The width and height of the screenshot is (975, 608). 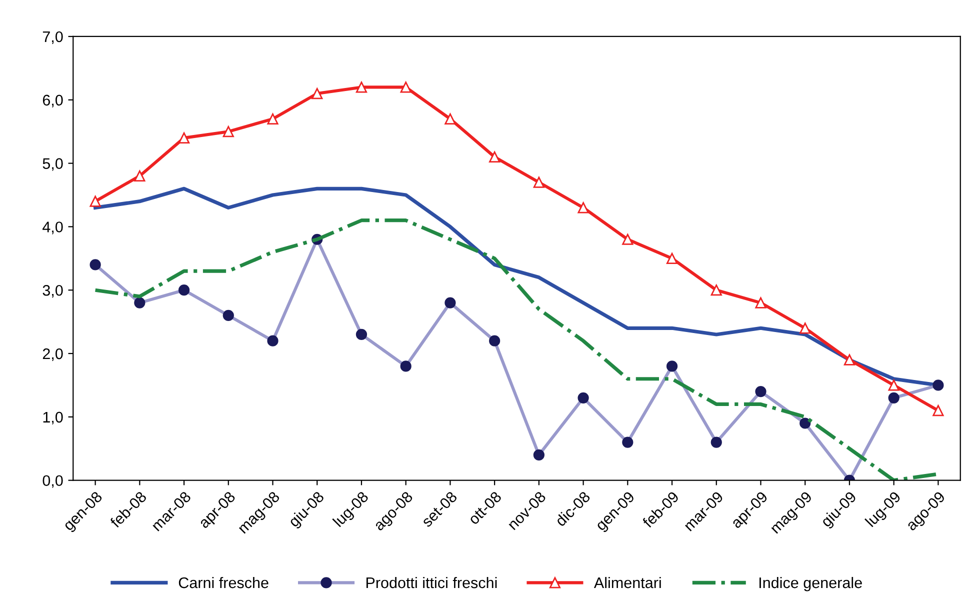 I want to click on legend-label: Prodotti ittici freschi, so click(x=431, y=582).